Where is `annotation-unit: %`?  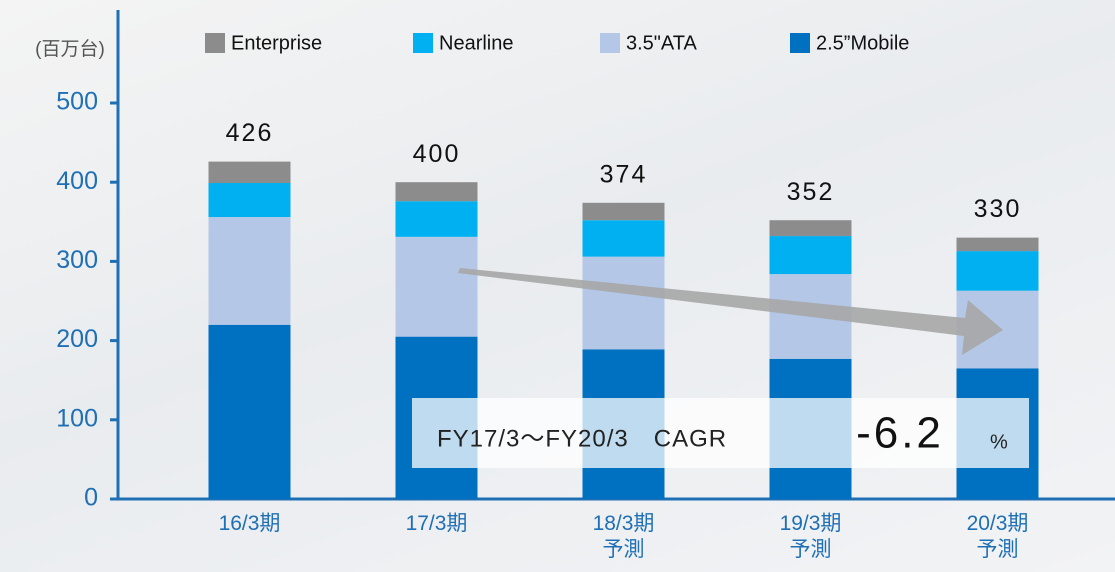 annotation-unit: % is located at coordinates (999, 442).